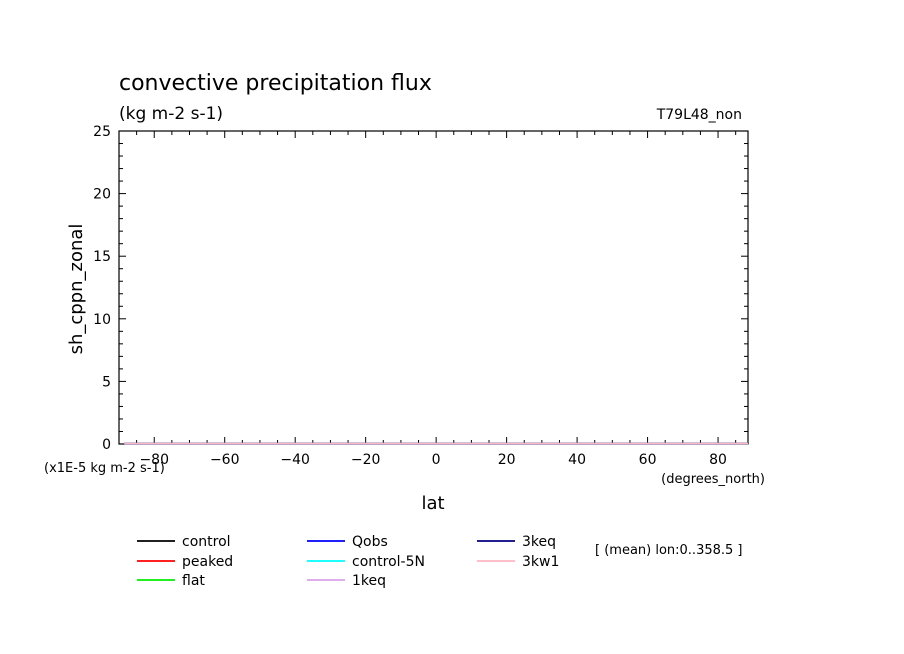  Describe the element at coordinates (104, 468) in the screenshot. I see `y-scale-note: (x1E-5 kg m-2 s-1)` at that location.